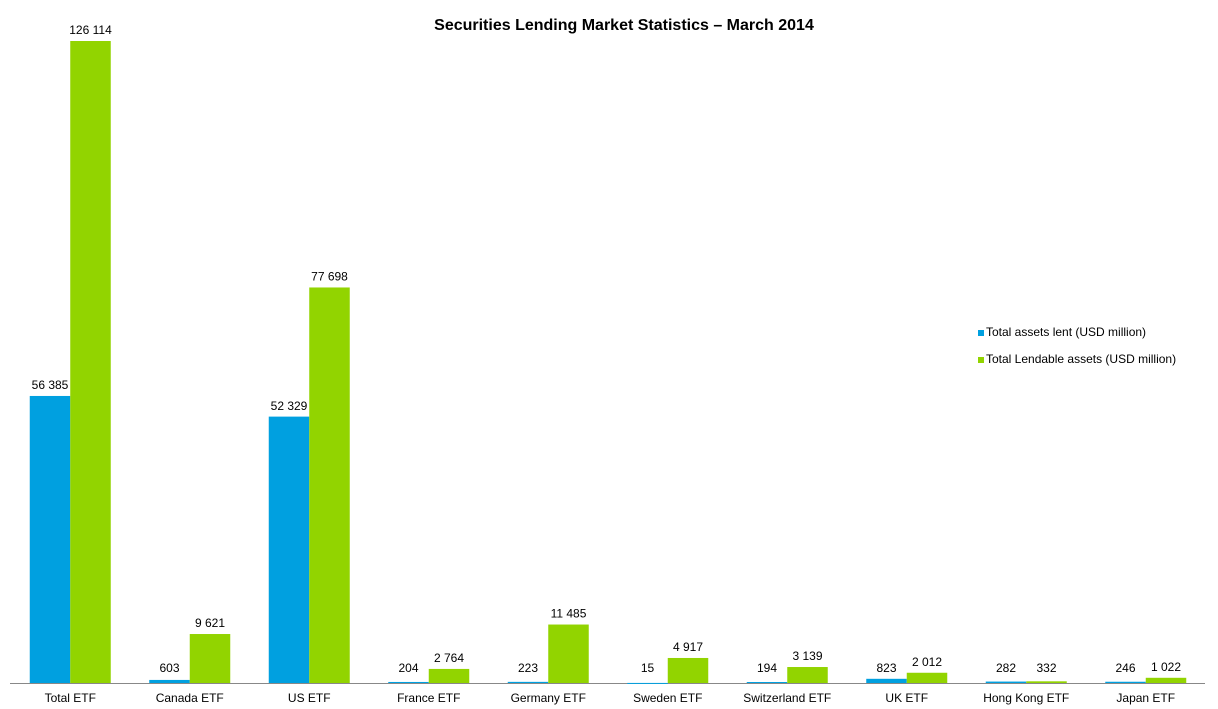 The image size is (1218, 709). Describe the element at coordinates (807, 656) in the screenshot. I see `data-label: 3 139` at that location.